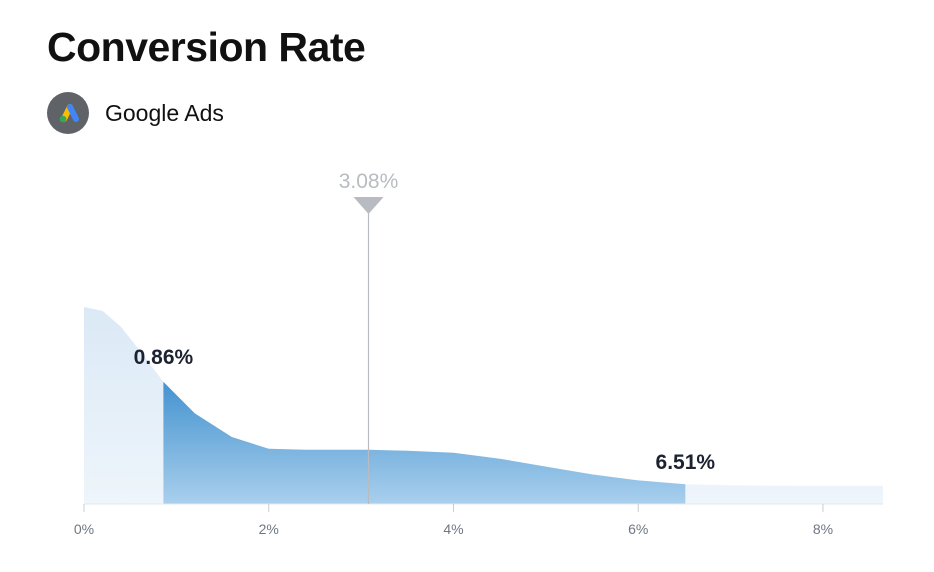 The height and width of the screenshot is (572, 934). Describe the element at coordinates (638, 529) in the screenshot. I see `x-tick-label: 6%` at that location.